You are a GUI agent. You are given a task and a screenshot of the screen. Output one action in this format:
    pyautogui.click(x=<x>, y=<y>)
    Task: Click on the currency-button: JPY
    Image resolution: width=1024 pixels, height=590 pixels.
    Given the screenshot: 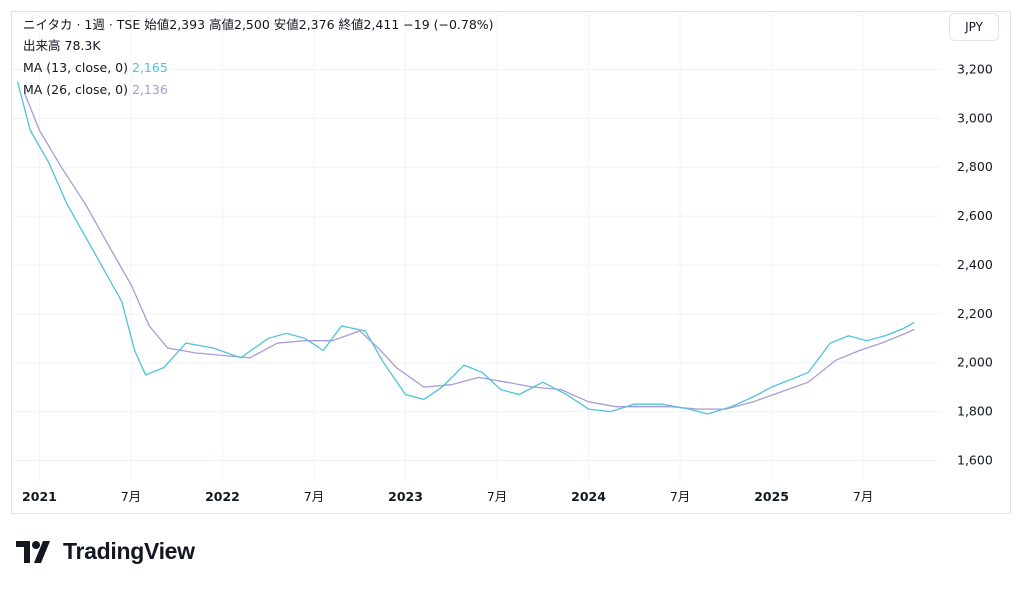 What is the action you would take?
    pyautogui.click(x=974, y=27)
    